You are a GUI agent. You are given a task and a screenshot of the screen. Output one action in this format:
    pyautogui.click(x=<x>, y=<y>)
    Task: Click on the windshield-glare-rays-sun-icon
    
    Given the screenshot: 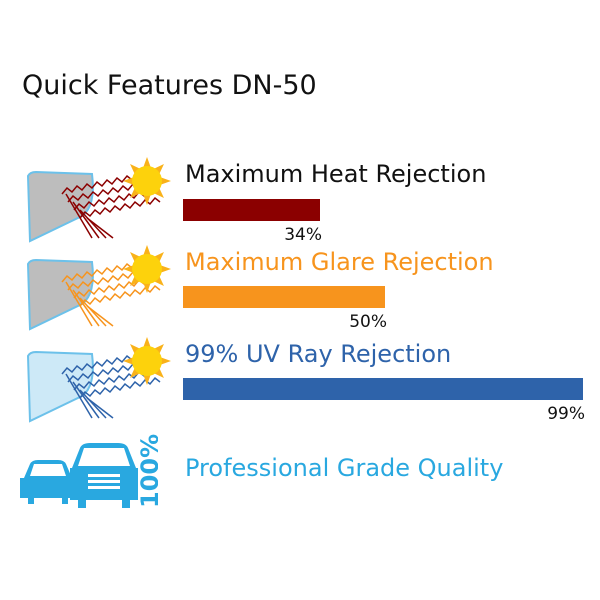 What is the action you would take?
    pyautogui.click(x=98, y=288)
    